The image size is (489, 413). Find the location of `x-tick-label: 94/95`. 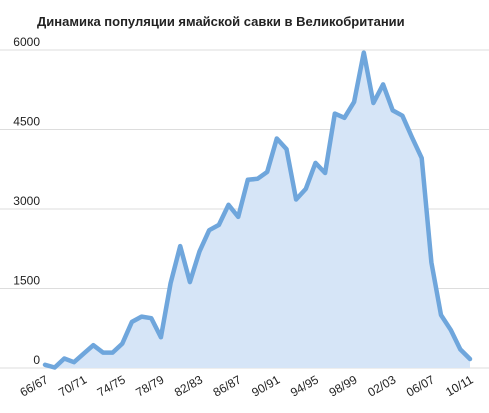

x-tick-label: 94/95 is located at coordinates (304, 385).